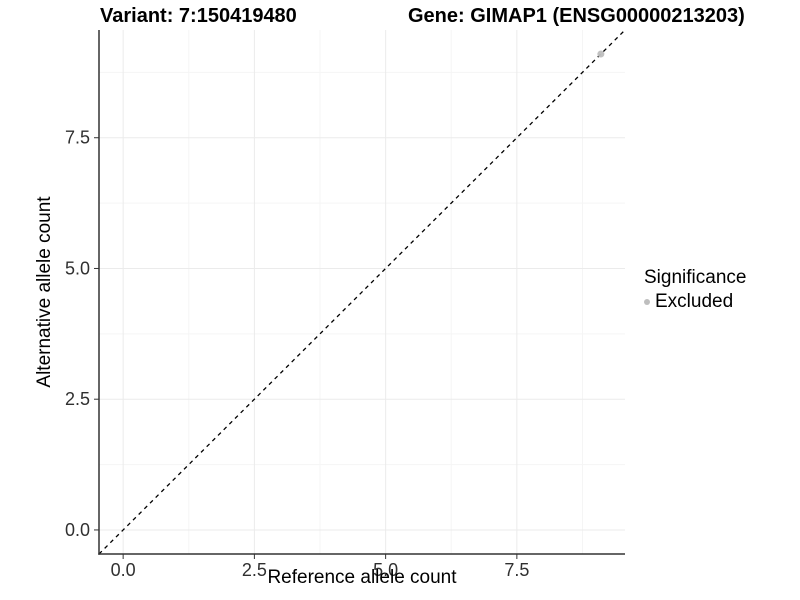 The height and width of the screenshot is (600, 800). Describe the element at coordinates (77, 268) in the screenshot. I see `y-tick-label: 5.0` at that location.